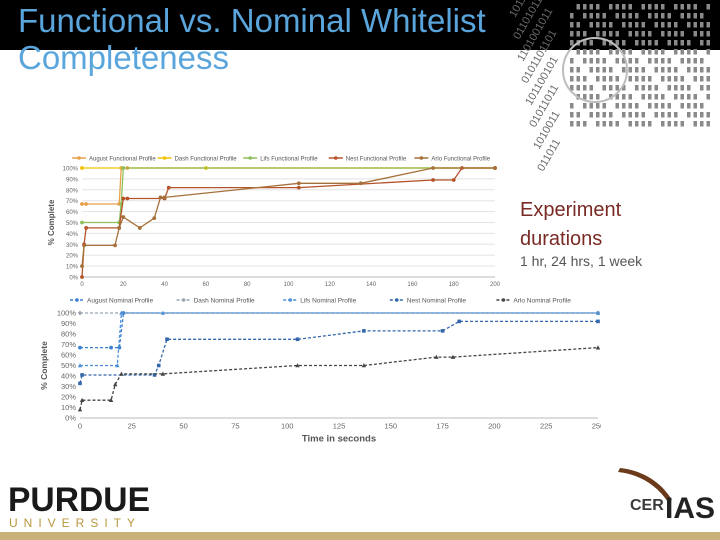  What do you see at coordinates (73, 279) in the screenshot?
I see `y-tick-label: 0%` at bounding box center [73, 279].